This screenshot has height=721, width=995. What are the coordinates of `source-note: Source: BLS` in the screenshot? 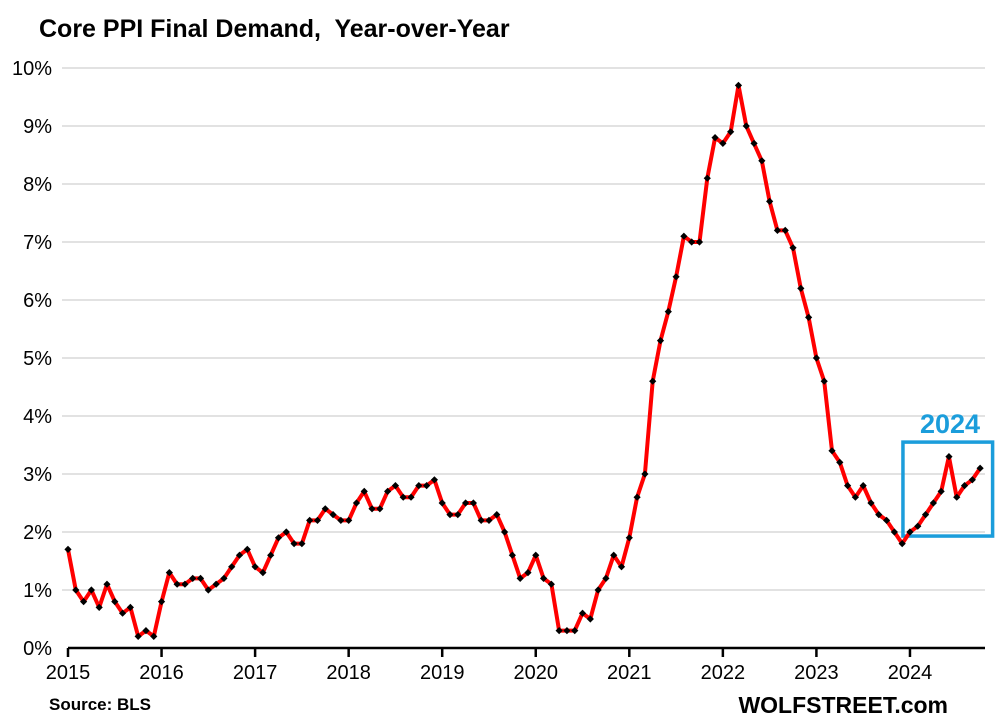 It's located at (100, 704).